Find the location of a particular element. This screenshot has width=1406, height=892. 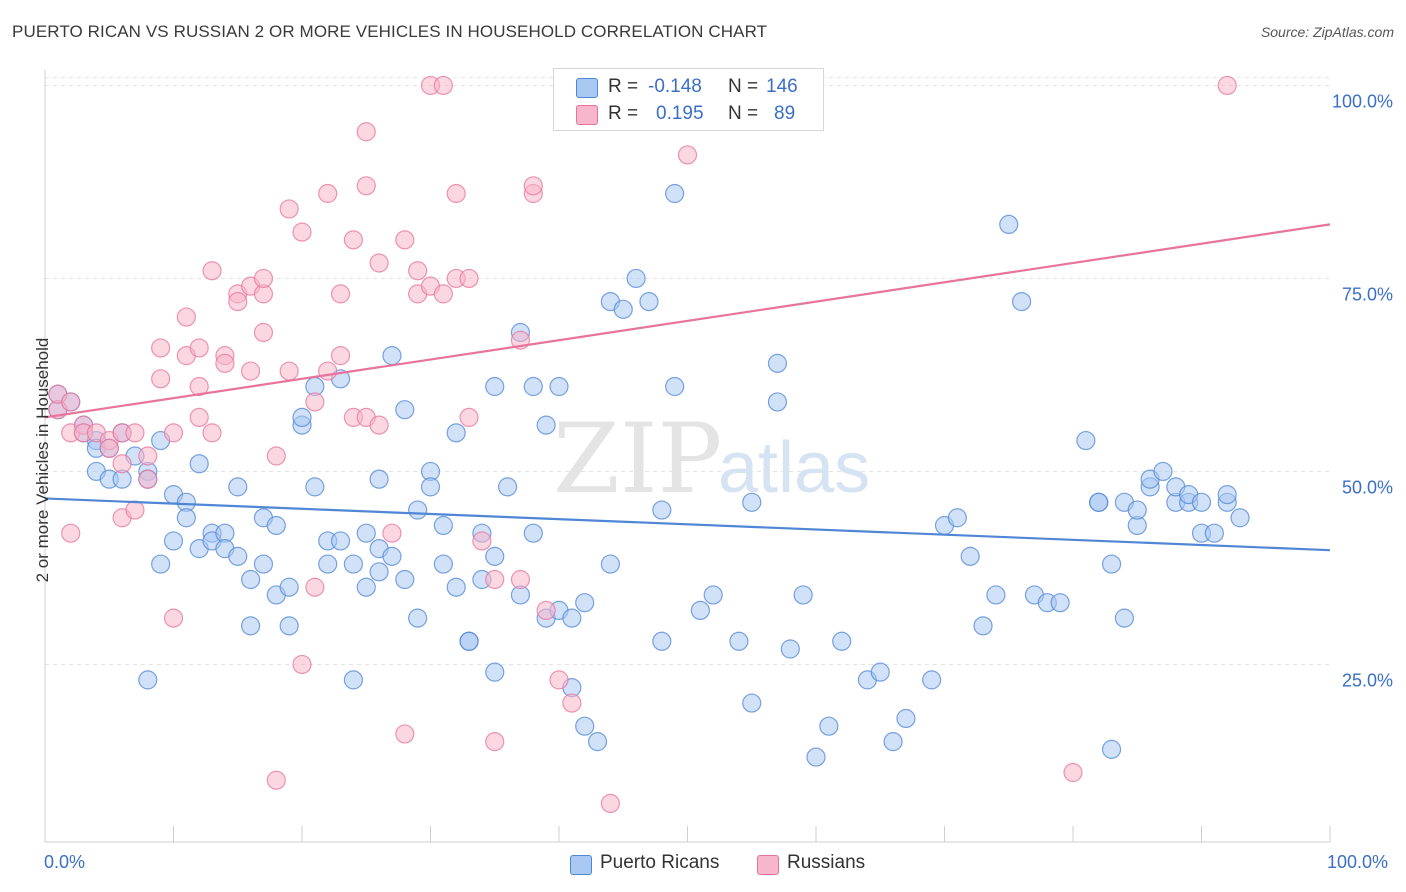

trend-line-puerto-ricans is located at coordinates (687, 524).